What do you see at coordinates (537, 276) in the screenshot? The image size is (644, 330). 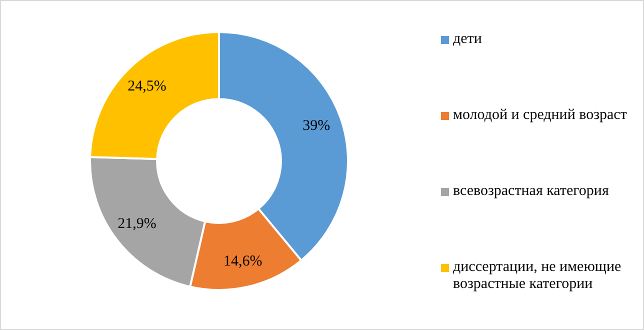 I see `legend-label: диссертации, не имеющие возрастные категории` at bounding box center [537, 276].